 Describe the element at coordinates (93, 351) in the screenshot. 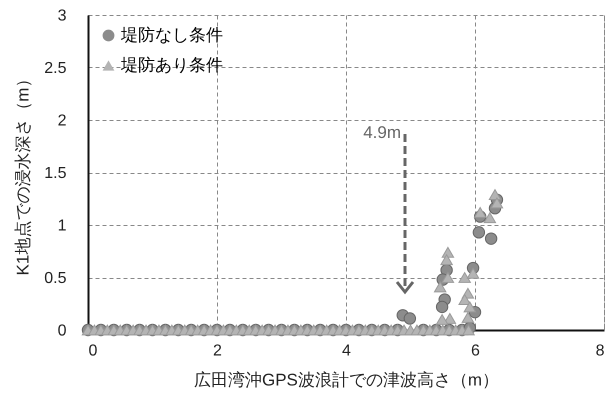

I see `x-tick-label: 0` at that location.